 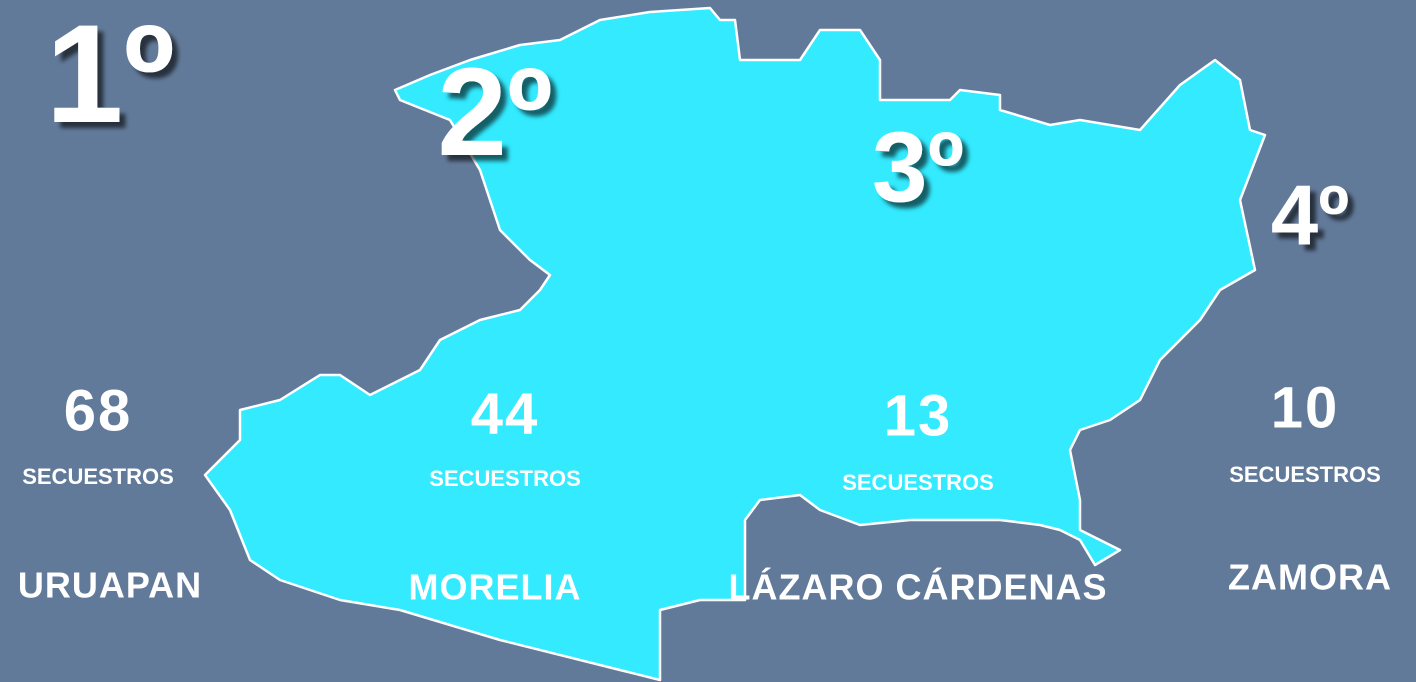 What do you see at coordinates (1310, 577) in the screenshot?
I see `city: ZAMORA` at bounding box center [1310, 577].